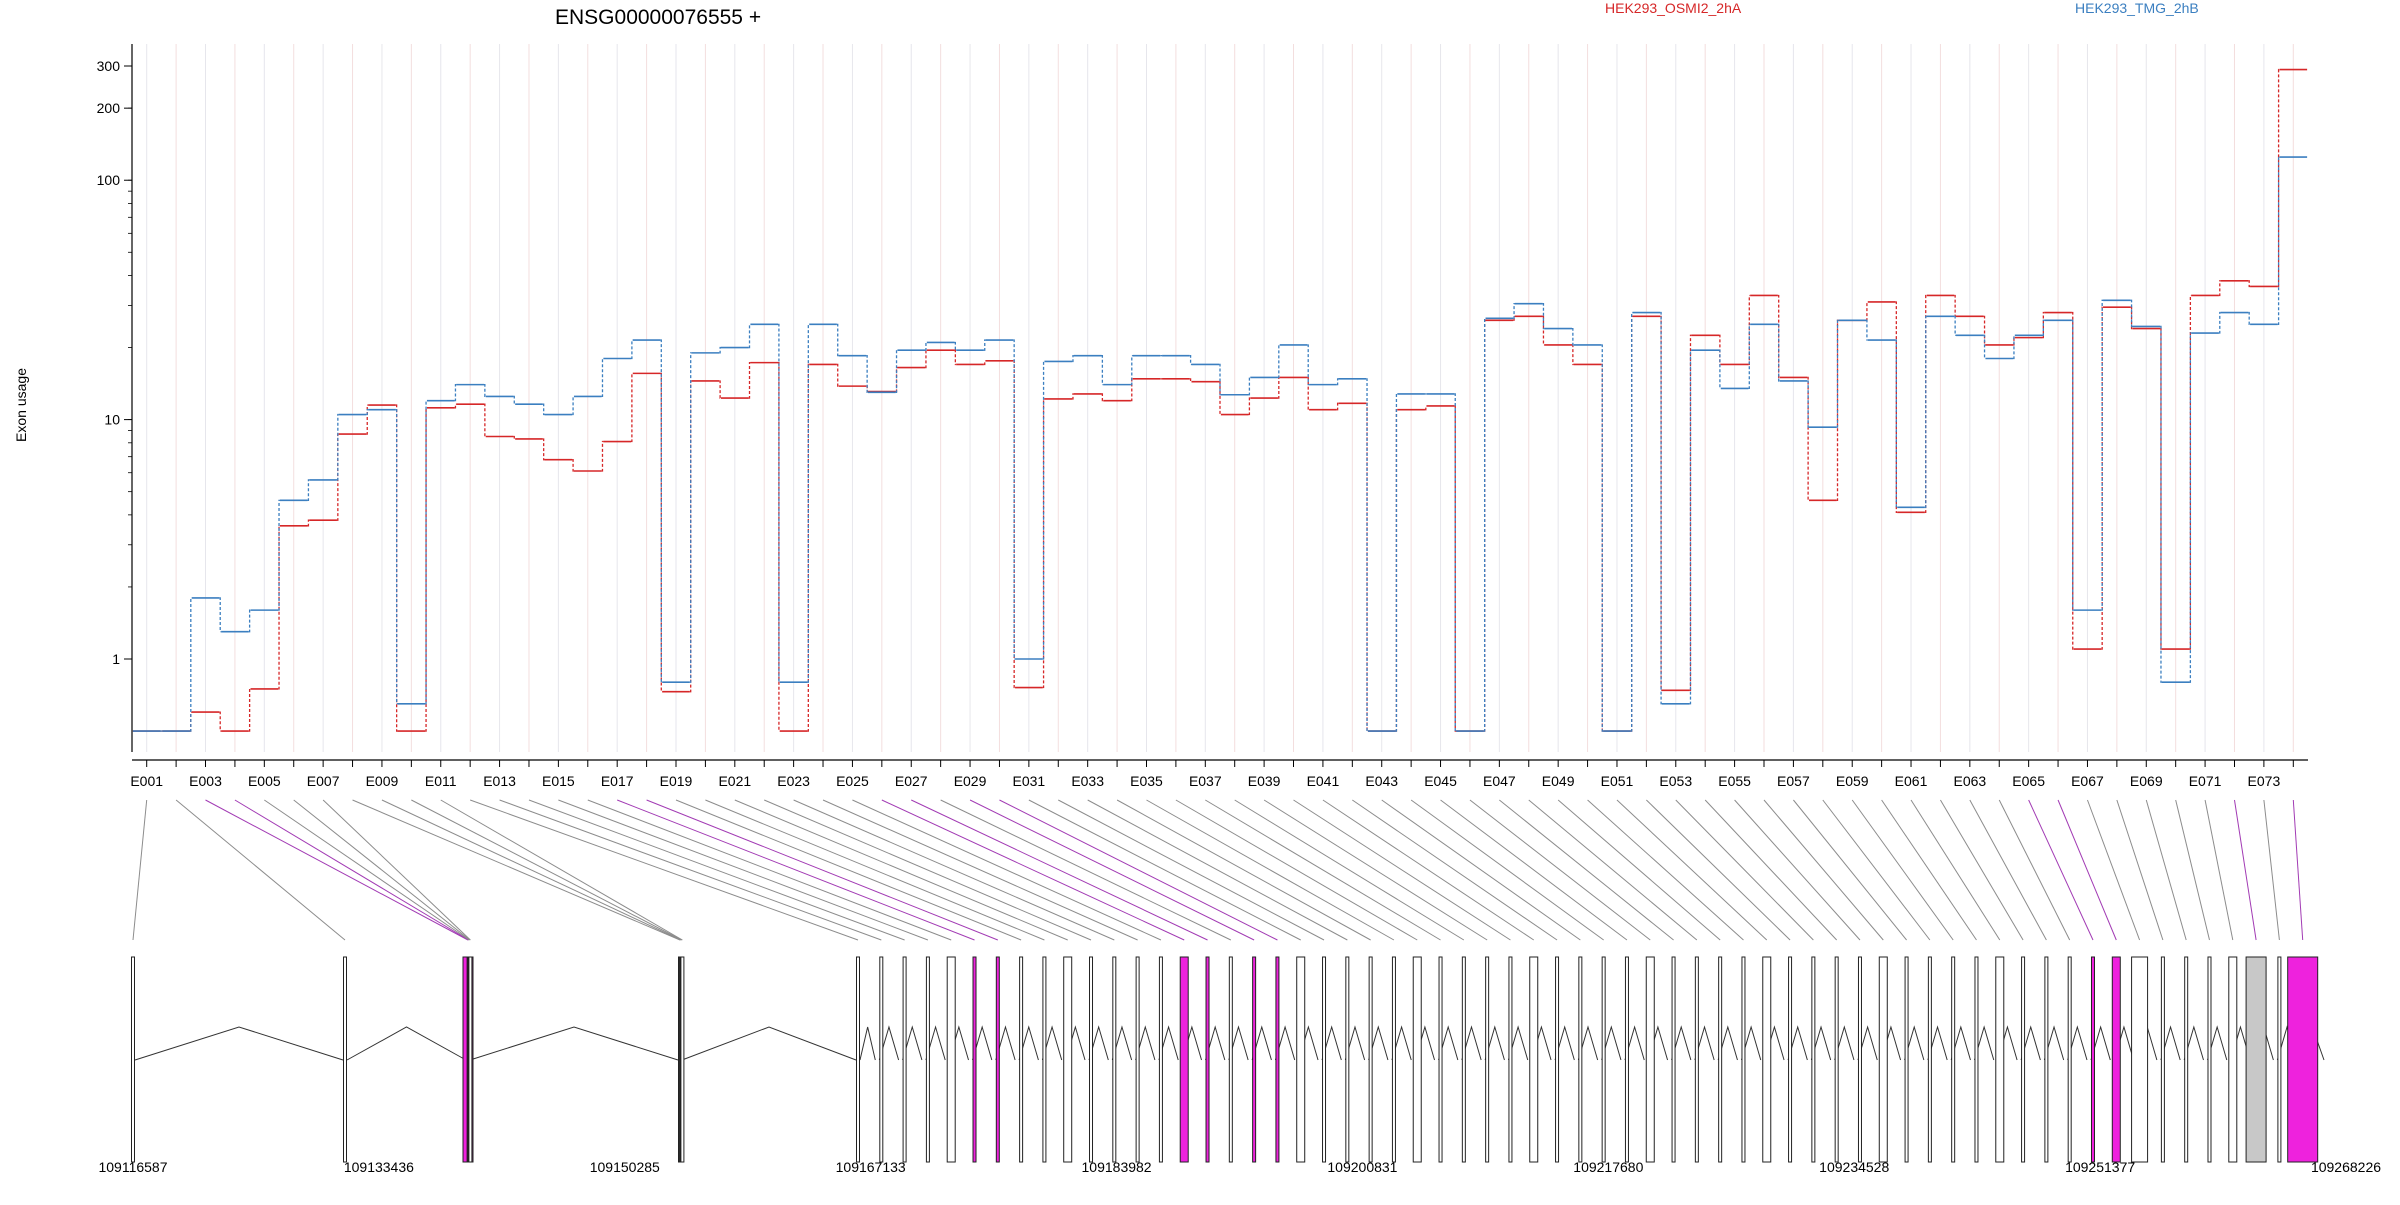 The image size is (2400, 1205). What do you see at coordinates (2146, 781) in the screenshot?
I see `x-tick-label: E069` at bounding box center [2146, 781].